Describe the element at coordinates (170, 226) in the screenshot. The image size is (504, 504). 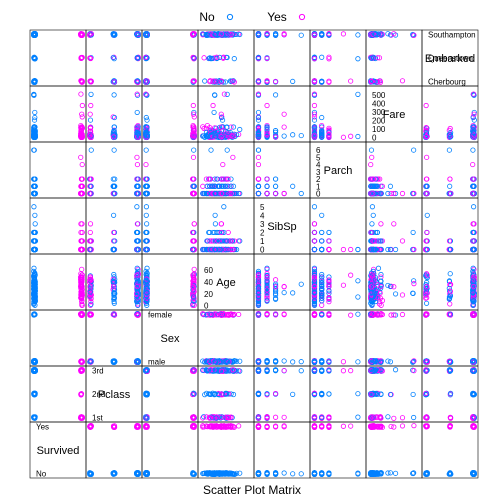
I see `panel-sex-vs-sibsp` at that location.